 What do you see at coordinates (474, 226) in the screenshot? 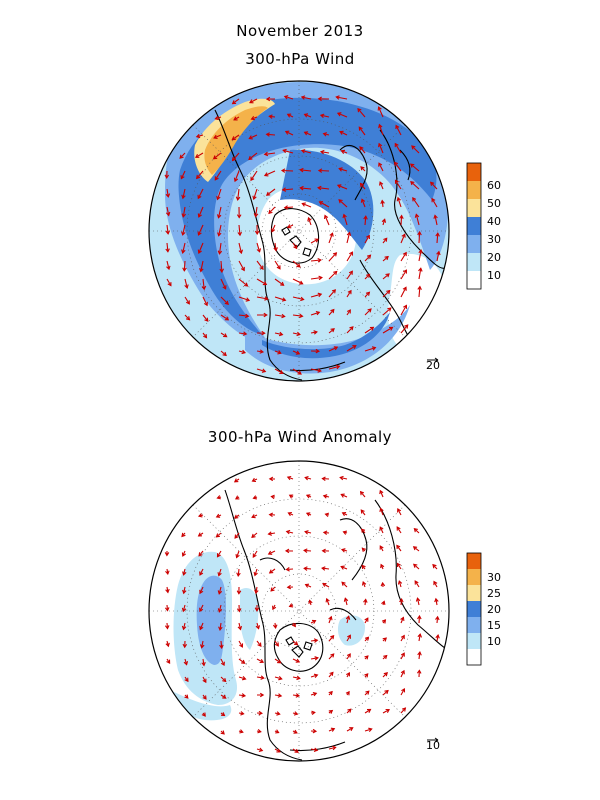
I see `colorbar1-frame` at bounding box center [474, 226].